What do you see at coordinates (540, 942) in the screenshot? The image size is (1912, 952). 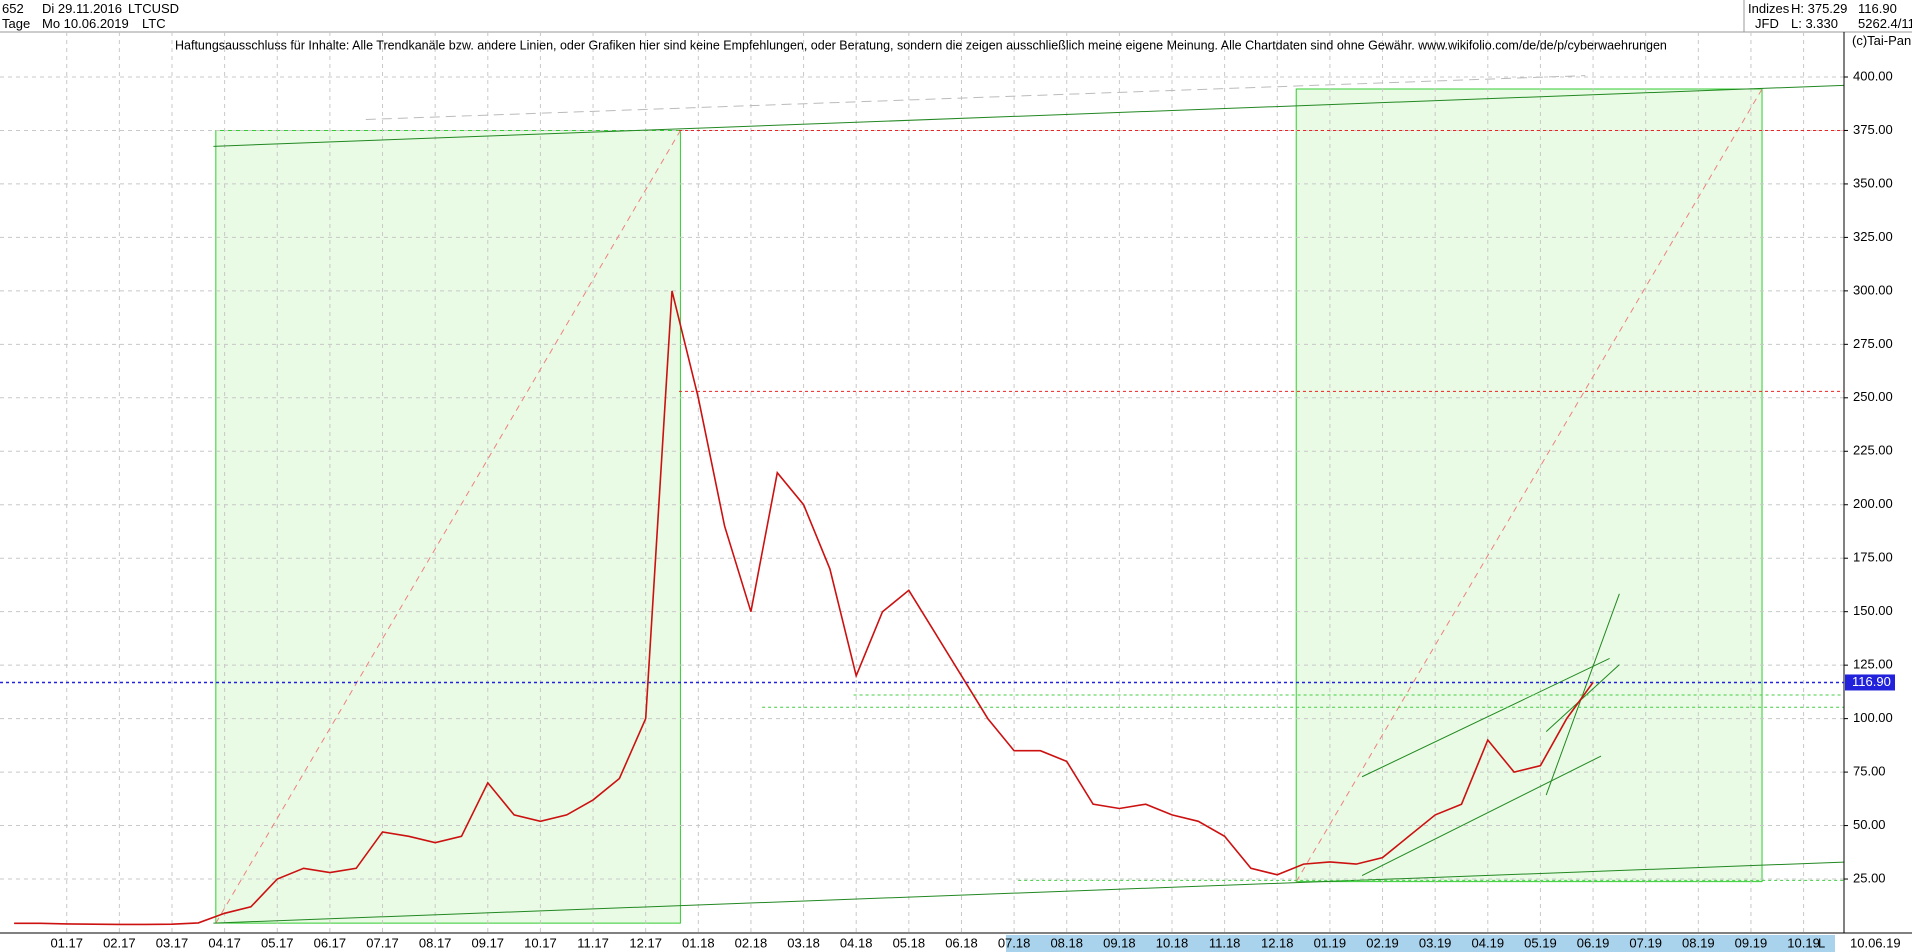 I see `x-tick-label: 10.17` at bounding box center [540, 942].